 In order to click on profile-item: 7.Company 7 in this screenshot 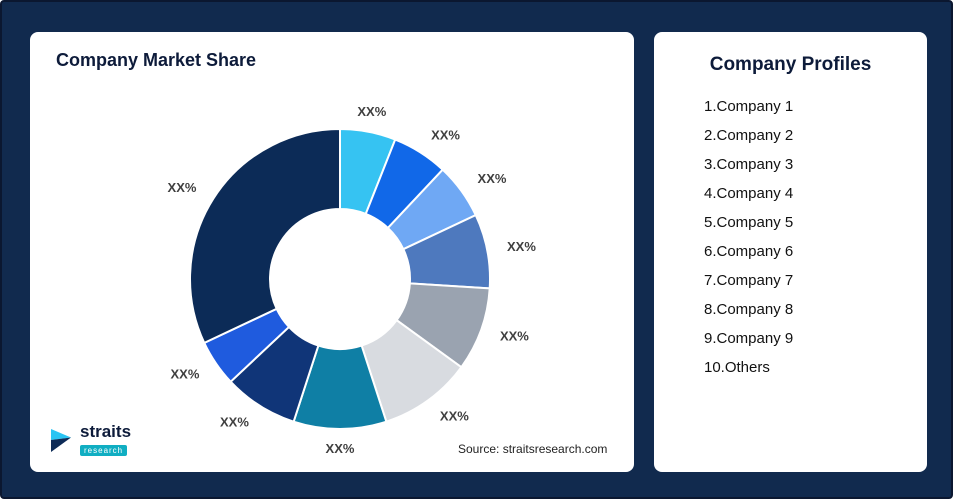, I will do `click(749, 280)`.